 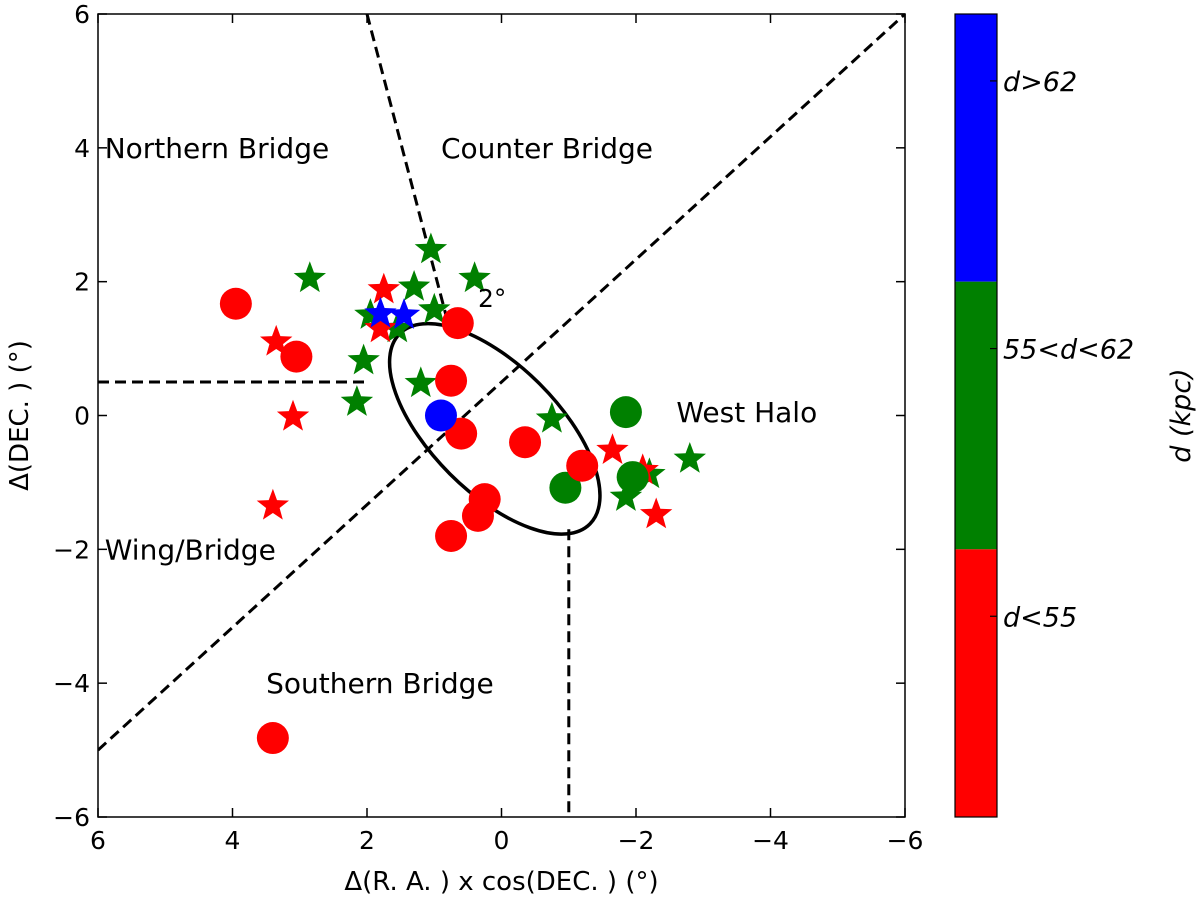 I want to click on y-tick-label: −6, so click(x=71, y=817).